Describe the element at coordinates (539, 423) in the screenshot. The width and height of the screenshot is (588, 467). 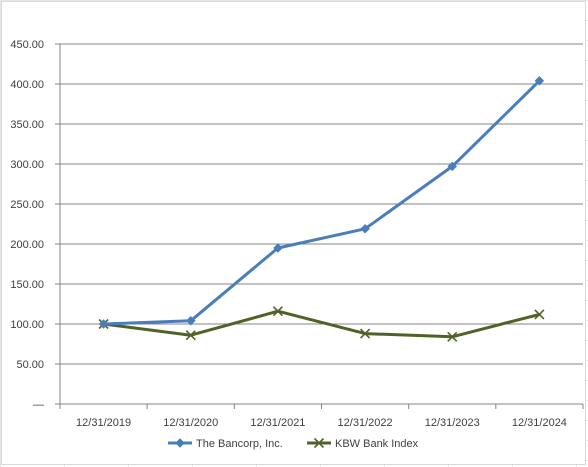
I see `x-tick-label: 12/31/2024` at that location.